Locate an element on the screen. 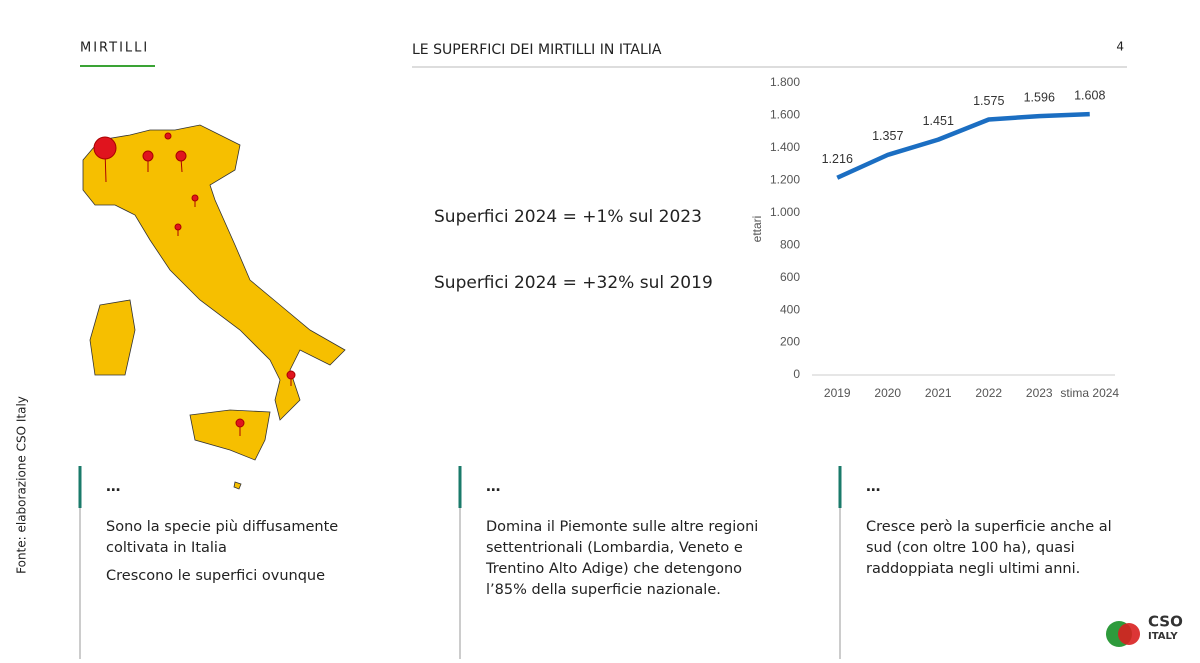 The width and height of the screenshot is (1200, 663). column-text: settentrionali (Lombardia, Veneto e is located at coordinates (614, 548).